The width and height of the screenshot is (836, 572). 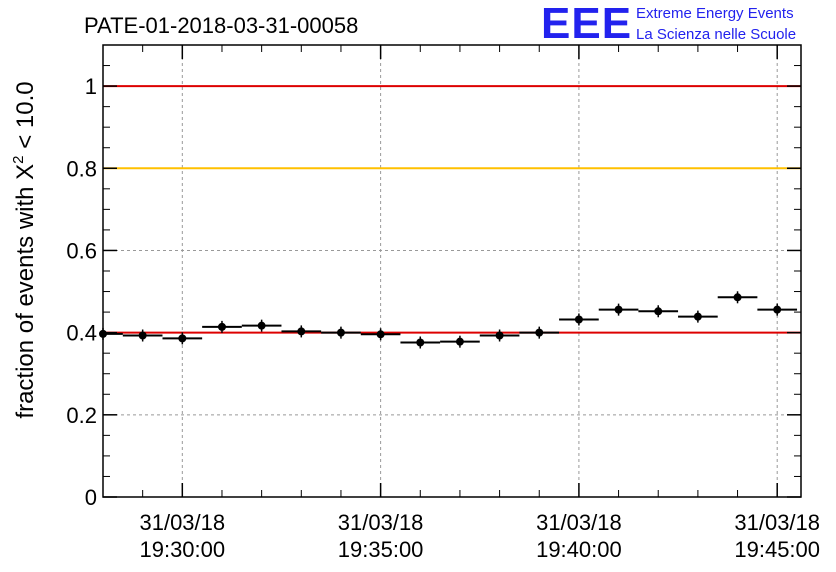 I want to click on logo-mark: EEE, so click(x=586, y=24).